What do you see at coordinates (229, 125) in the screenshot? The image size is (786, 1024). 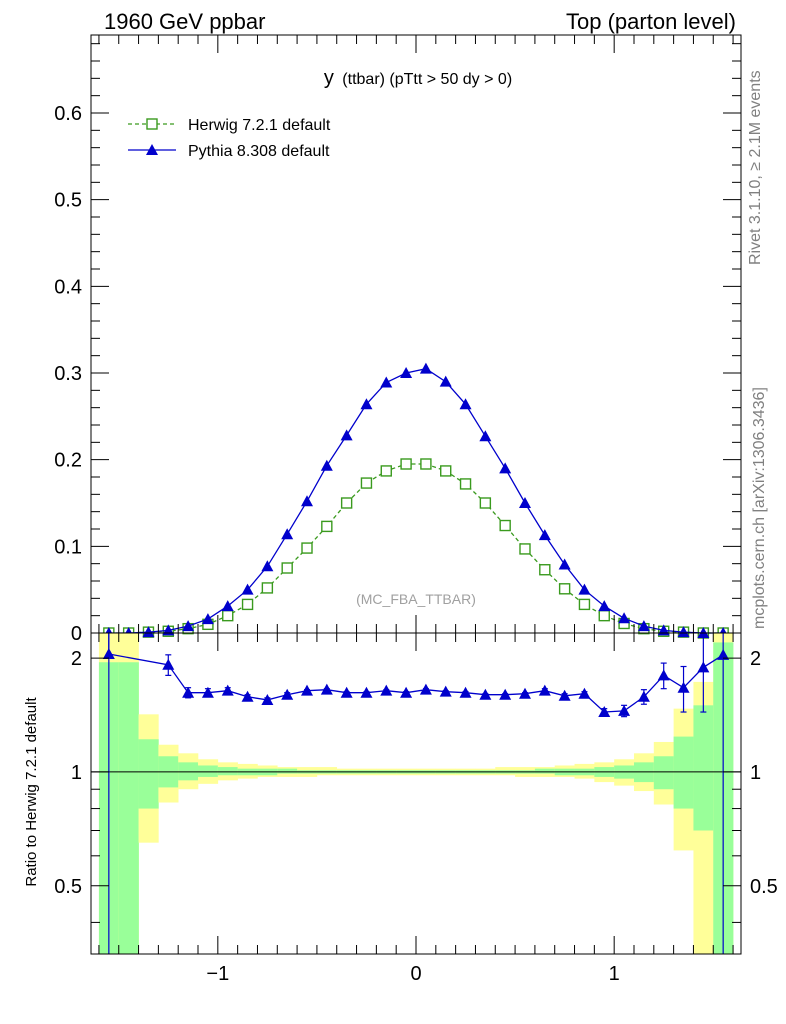 I see `legend-entry-herwig: Herwig 7.2.1 default` at bounding box center [229, 125].